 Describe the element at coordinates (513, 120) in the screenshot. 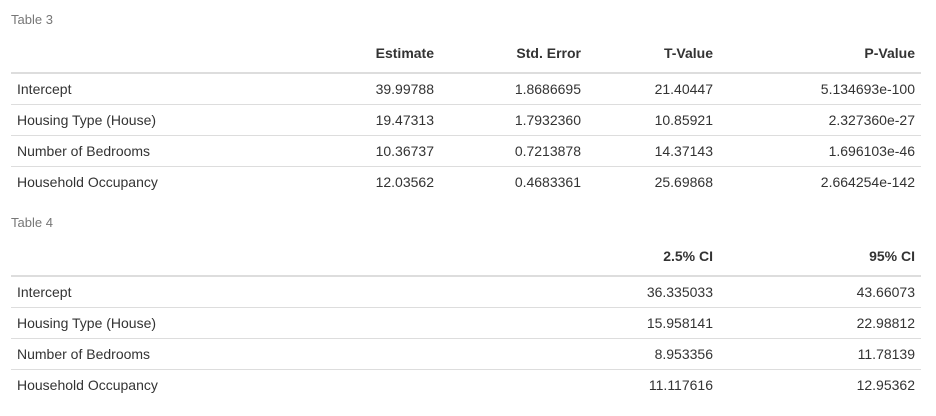

I see `std-error-cell: 1.7932360` at that location.